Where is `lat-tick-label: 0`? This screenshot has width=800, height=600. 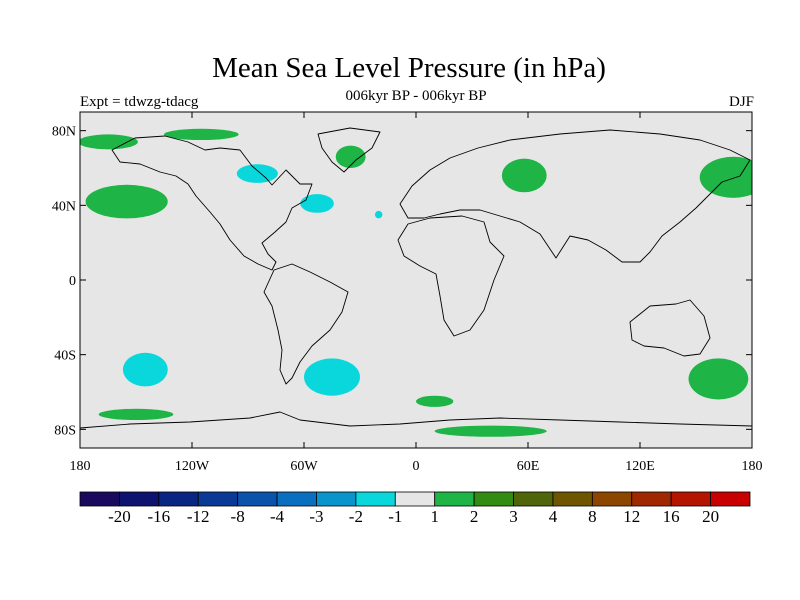
lat-tick-label: 0 is located at coordinates (72, 281).